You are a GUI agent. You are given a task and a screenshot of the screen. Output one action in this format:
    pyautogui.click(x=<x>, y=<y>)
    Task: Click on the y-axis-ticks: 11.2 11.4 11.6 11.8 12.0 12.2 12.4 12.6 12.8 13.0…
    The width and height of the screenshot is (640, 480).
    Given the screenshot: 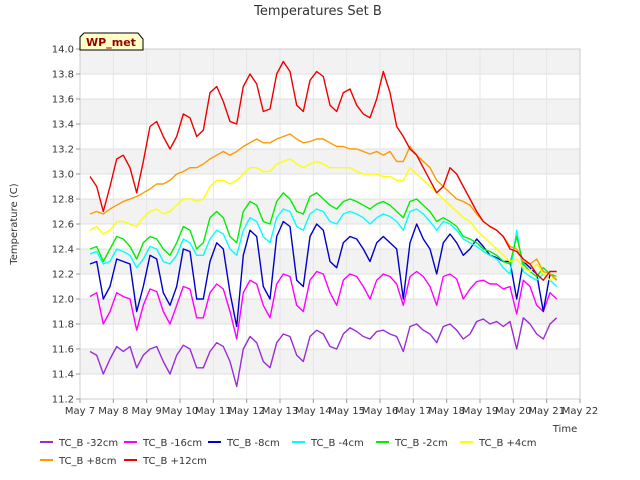 What is the action you would take?
    pyautogui.click(x=66, y=225)
    